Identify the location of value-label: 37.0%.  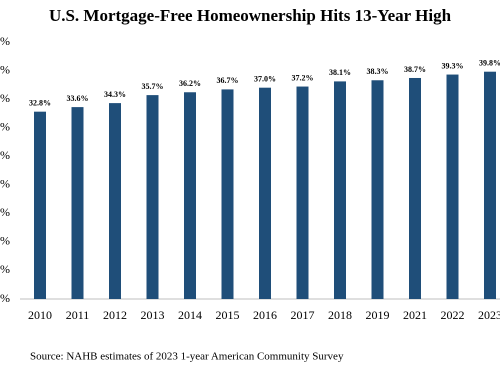
(265, 79).